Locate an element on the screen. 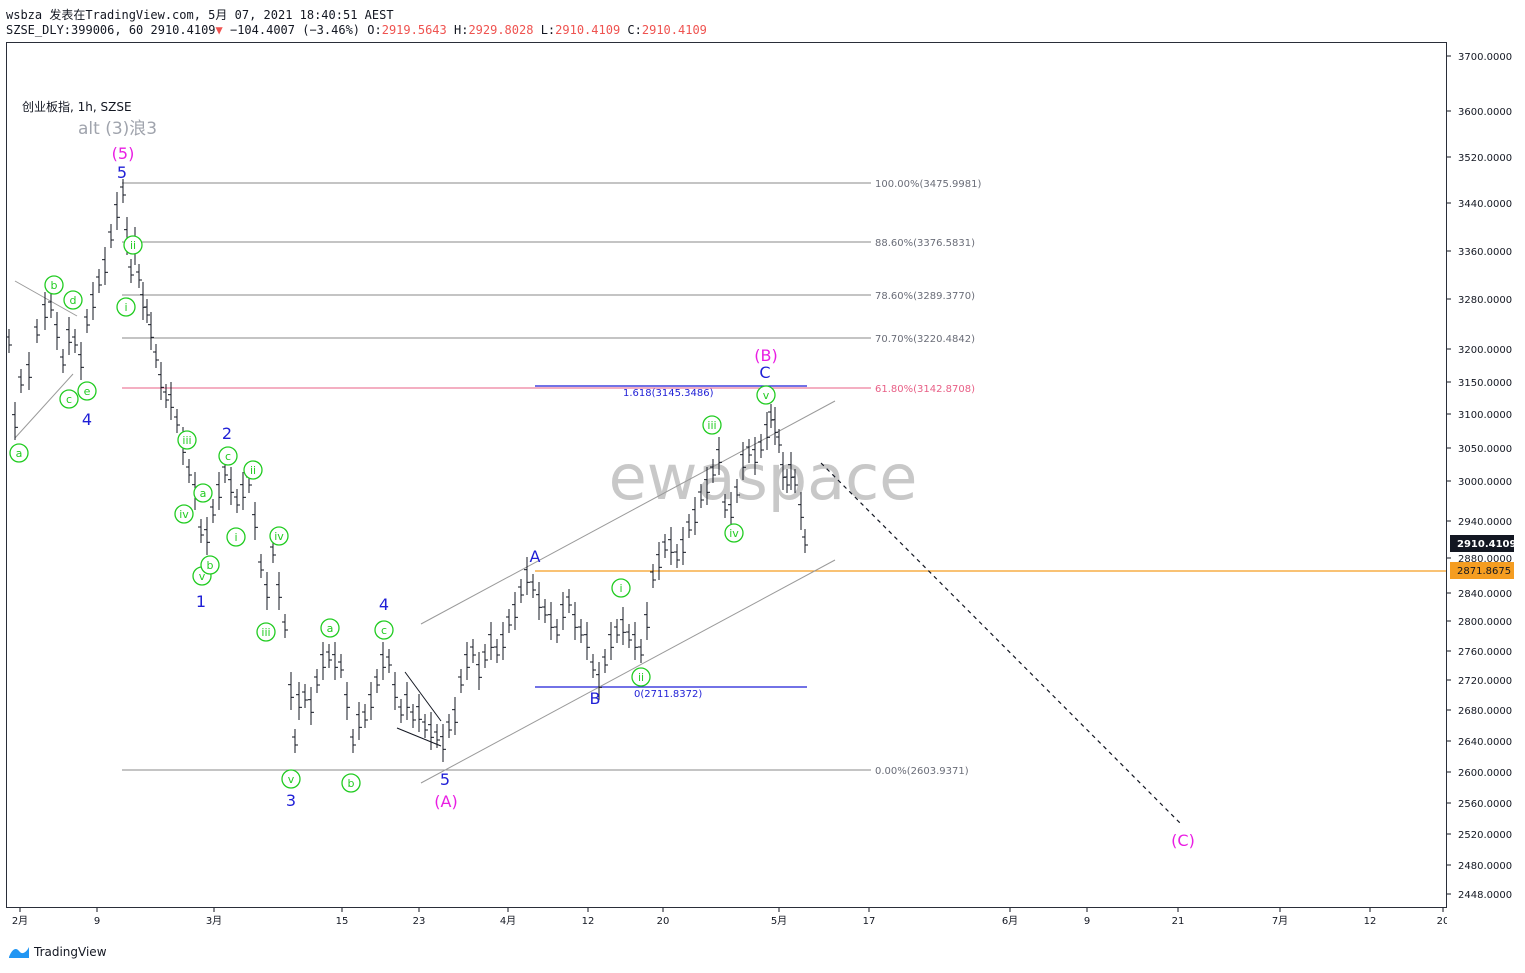 This screenshot has width=1525, height=973. last-price-badge is located at coordinates (1482, 543).